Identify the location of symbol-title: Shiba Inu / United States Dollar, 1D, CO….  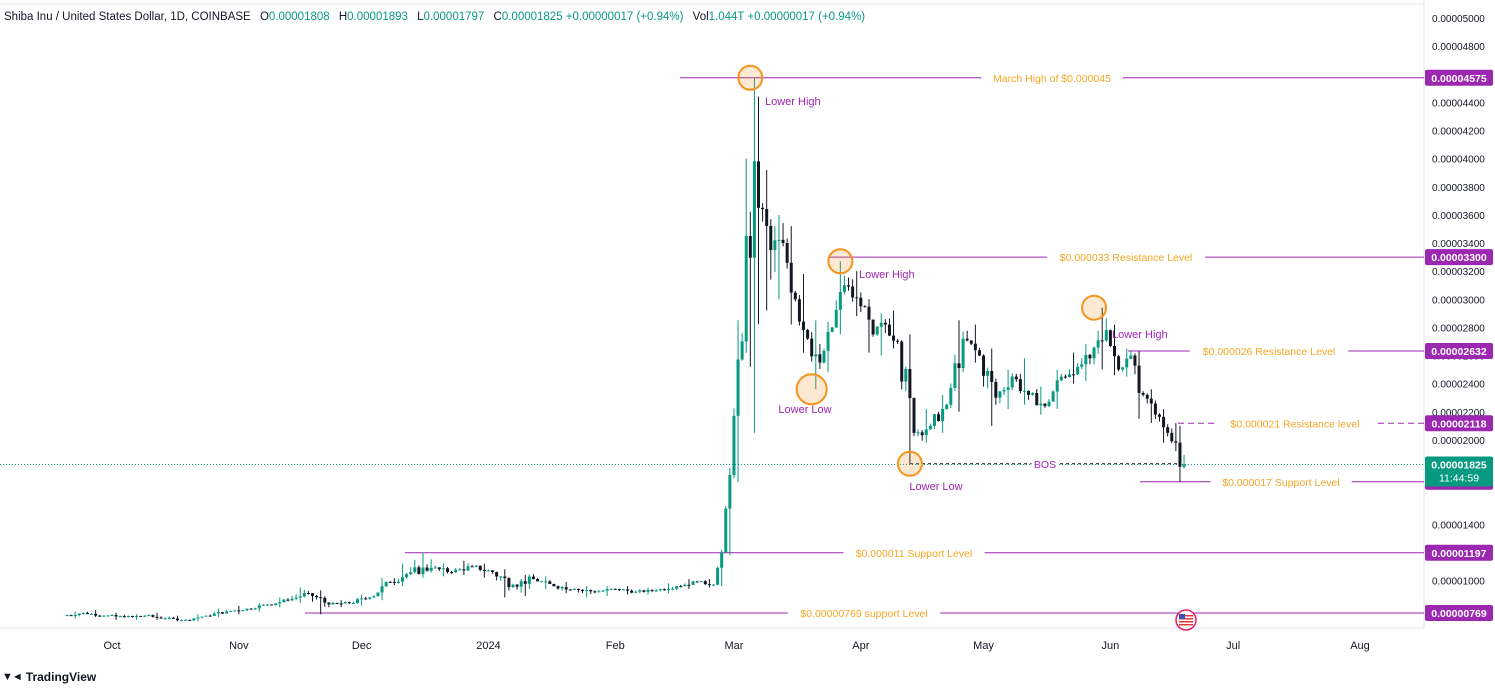
(127, 17).